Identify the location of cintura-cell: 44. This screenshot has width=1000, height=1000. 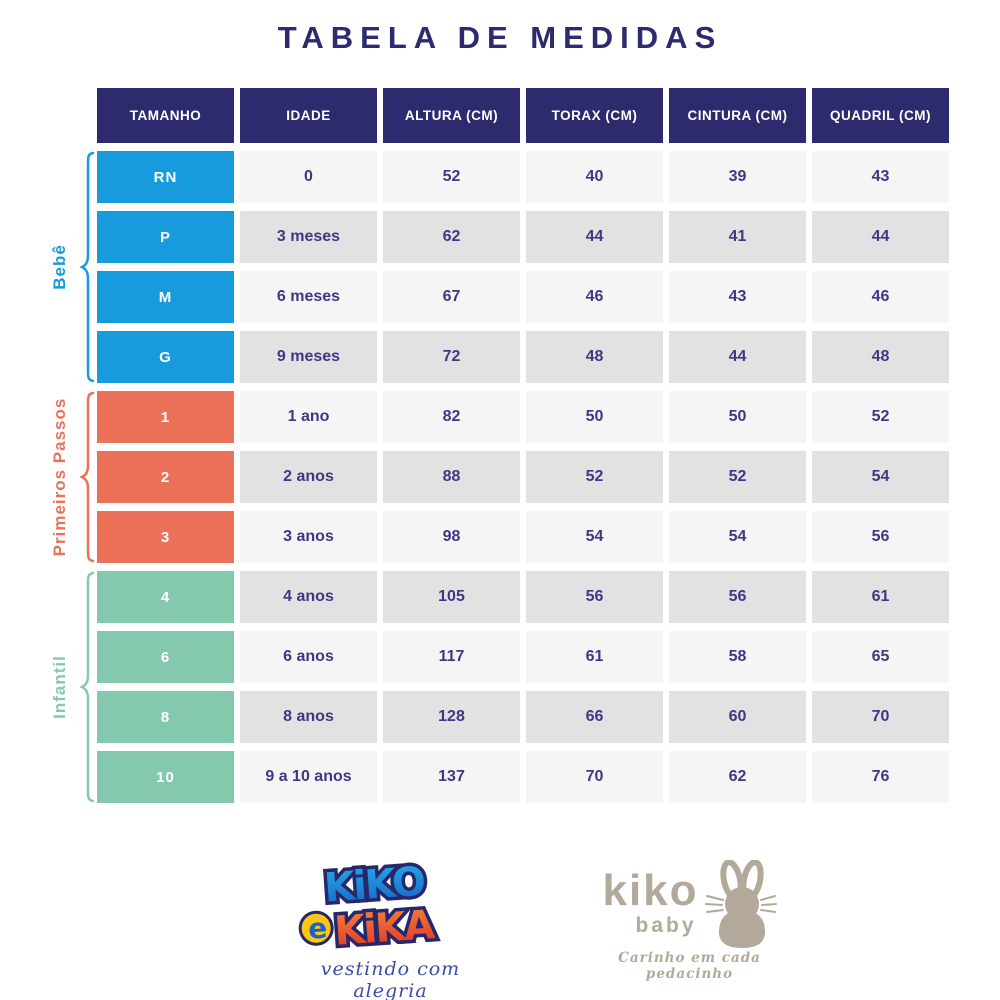
(737, 357).